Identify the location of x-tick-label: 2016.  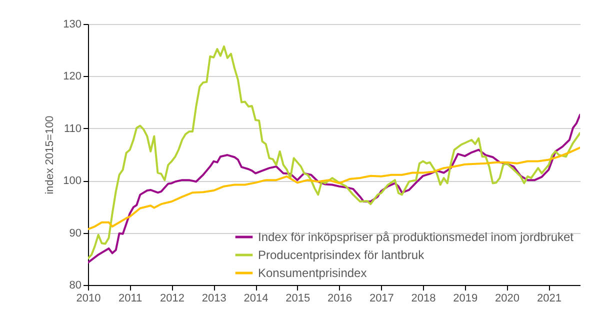
(339, 298).